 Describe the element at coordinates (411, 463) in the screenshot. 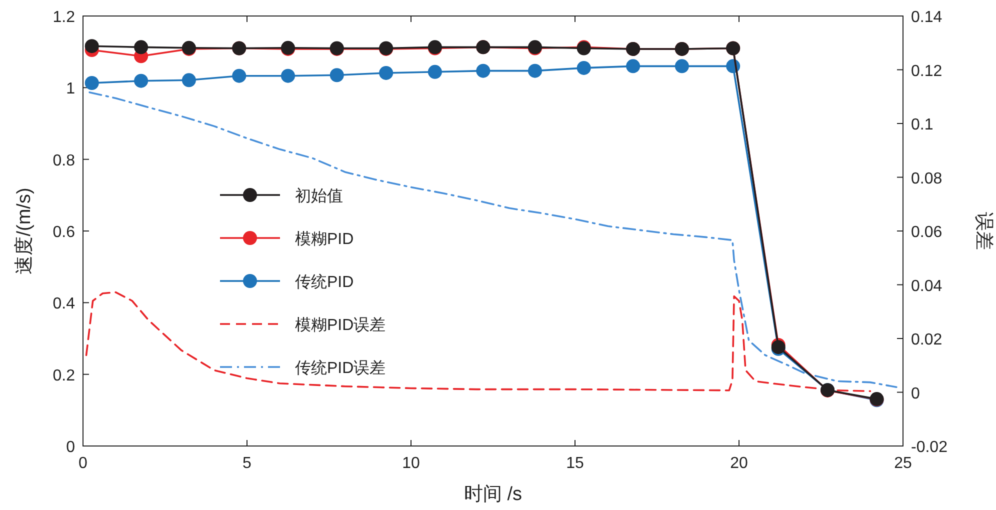

I see `x-tick-label: 10` at that location.